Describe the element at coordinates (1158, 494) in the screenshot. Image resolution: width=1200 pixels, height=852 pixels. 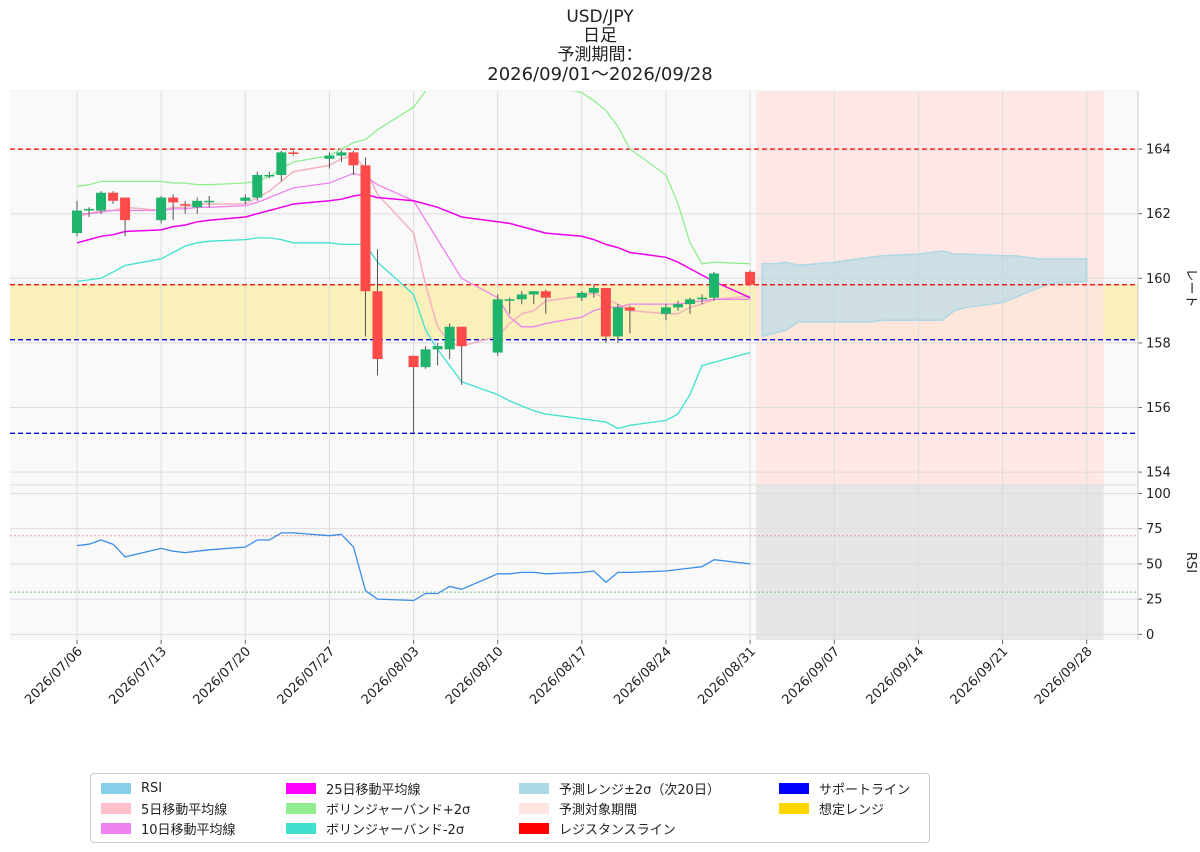
I see `rsi-tick-label: 100` at that location.